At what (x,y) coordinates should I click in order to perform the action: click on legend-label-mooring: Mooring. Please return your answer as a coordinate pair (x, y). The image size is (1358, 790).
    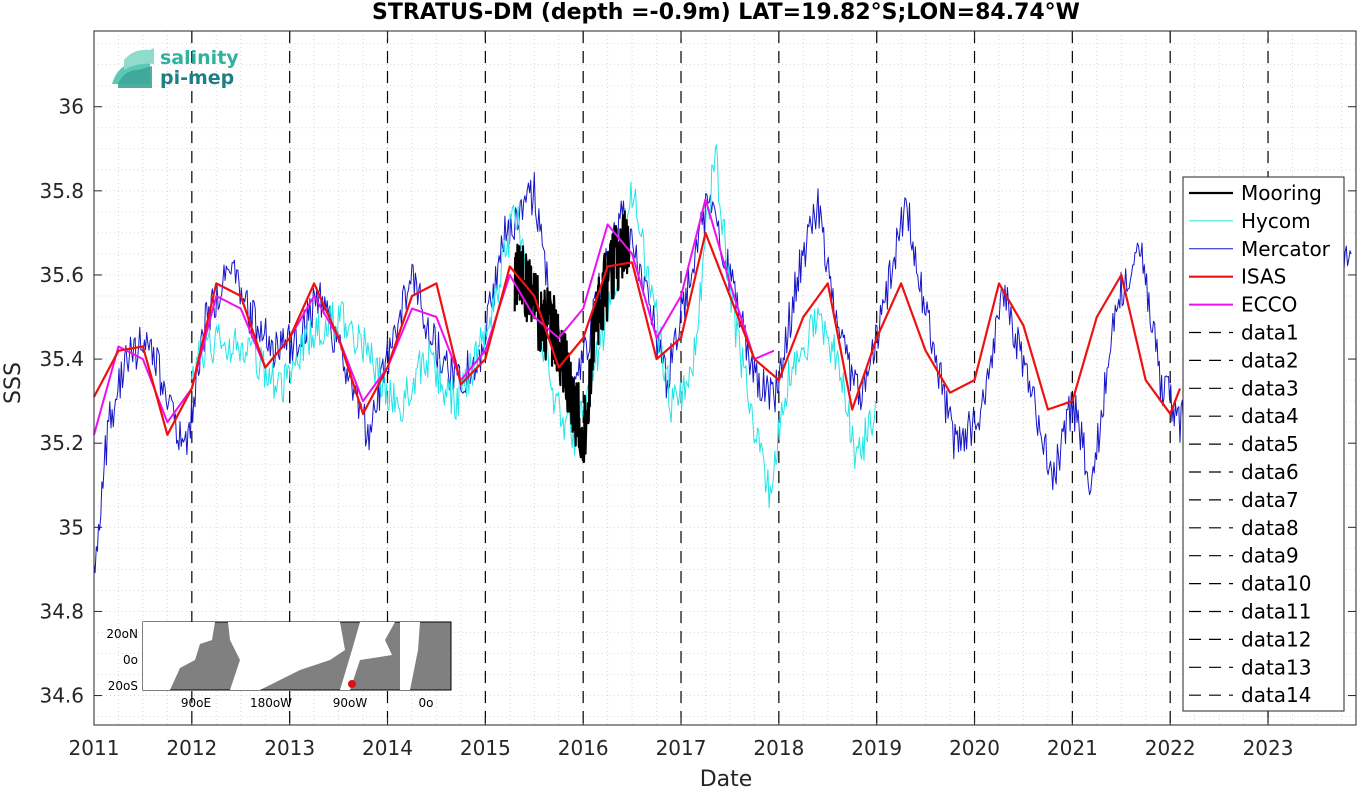
    Looking at the image, I should click on (1281, 193).